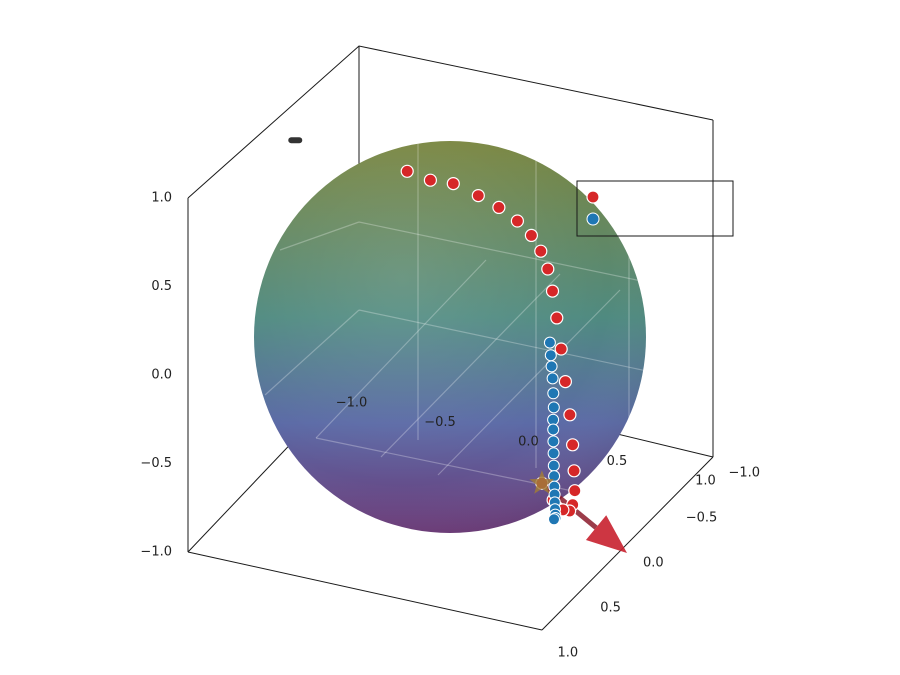  Describe the element at coordinates (440, 422) in the screenshot. I see `x-tick-label: −0.5` at that location.